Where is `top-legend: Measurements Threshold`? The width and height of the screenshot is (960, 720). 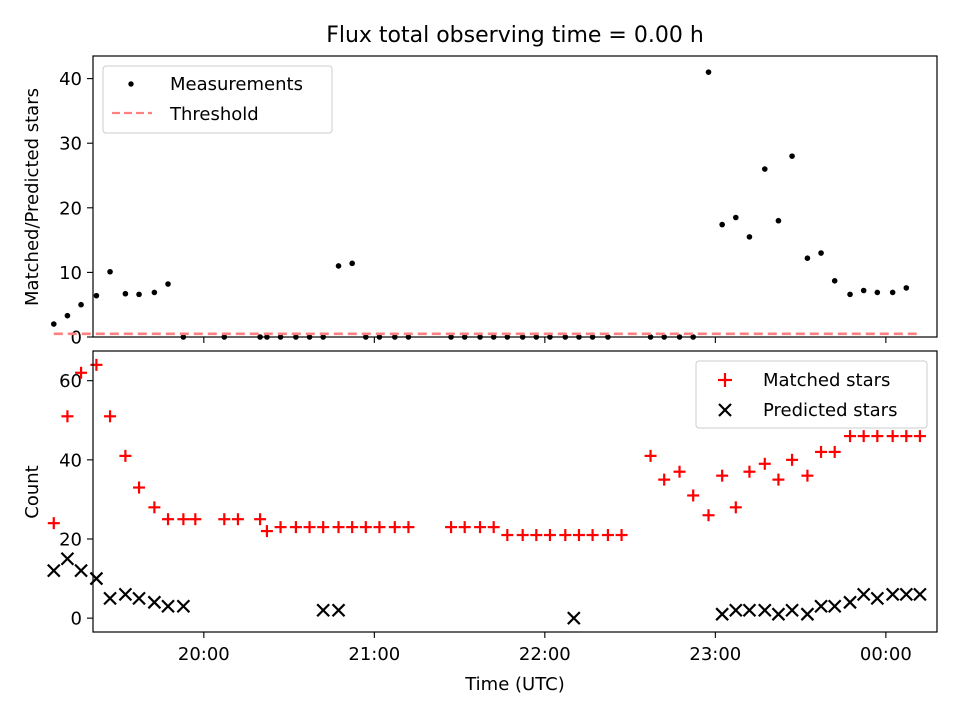
top-legend: Measurements Threshold is located at coordinates (217, 99).